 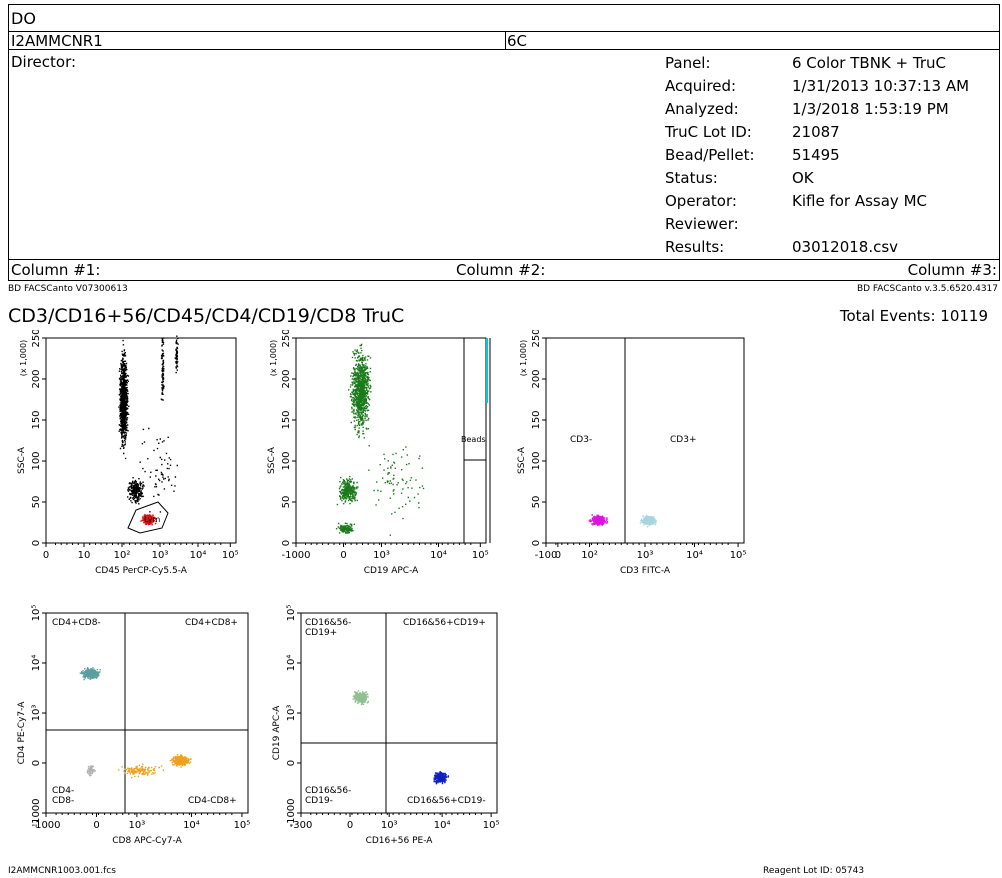 I want to click on quadrant-label-cd4neg-cd8pos: CD4-CD8+, so click(x=212, y=801).